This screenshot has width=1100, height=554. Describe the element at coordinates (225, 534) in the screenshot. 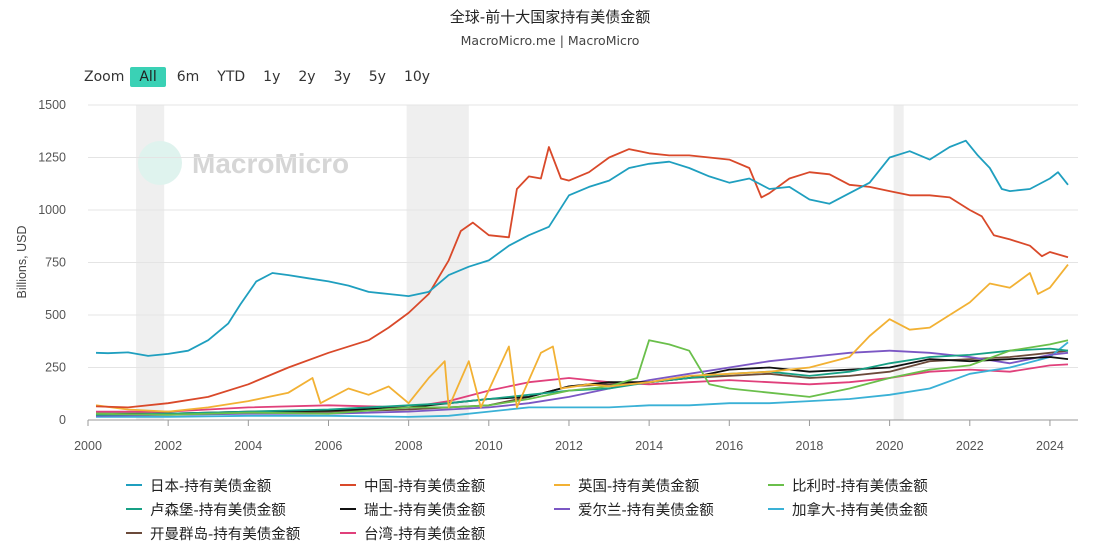

I see `legend-label: 开曼群岛-持有美债金额` at that location.